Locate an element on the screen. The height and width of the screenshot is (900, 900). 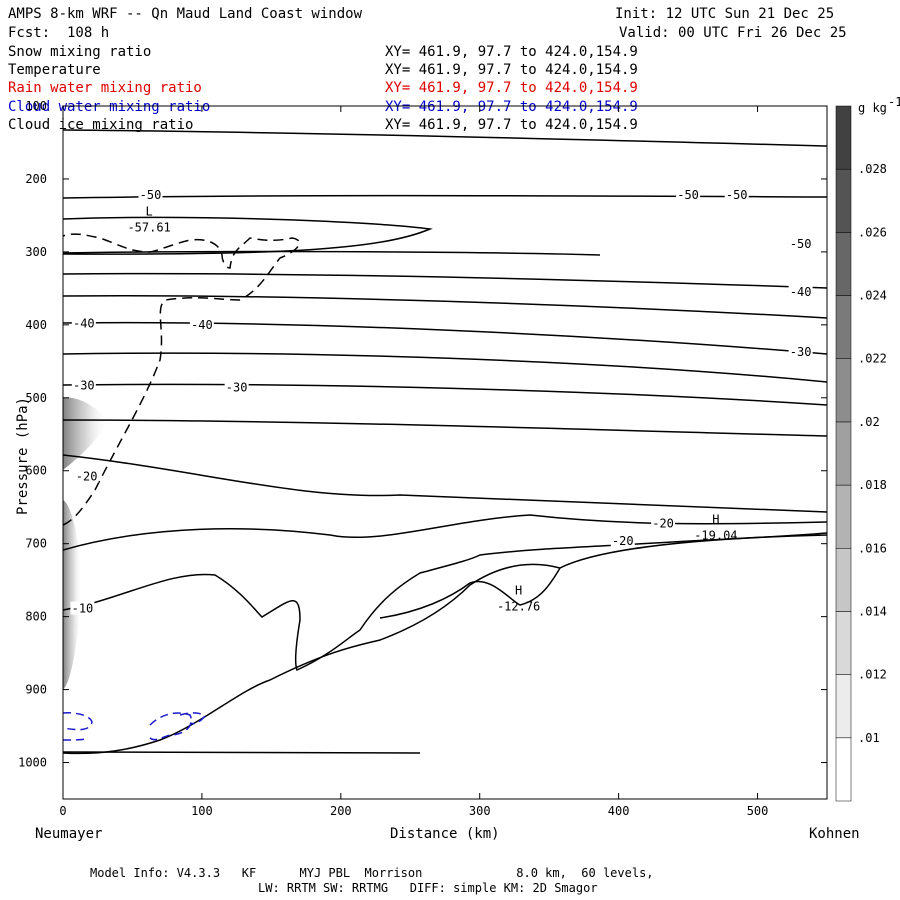
x-tick-label: 300 is located at coordinates (480, 811).